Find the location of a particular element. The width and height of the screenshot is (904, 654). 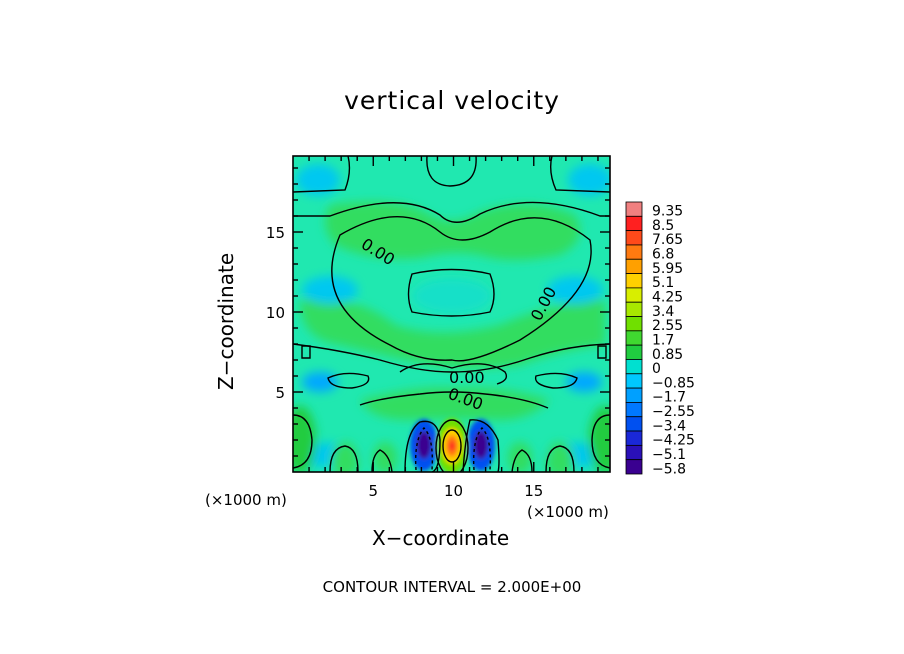

contour-line-upper-band is located at coordinates (451, 212).